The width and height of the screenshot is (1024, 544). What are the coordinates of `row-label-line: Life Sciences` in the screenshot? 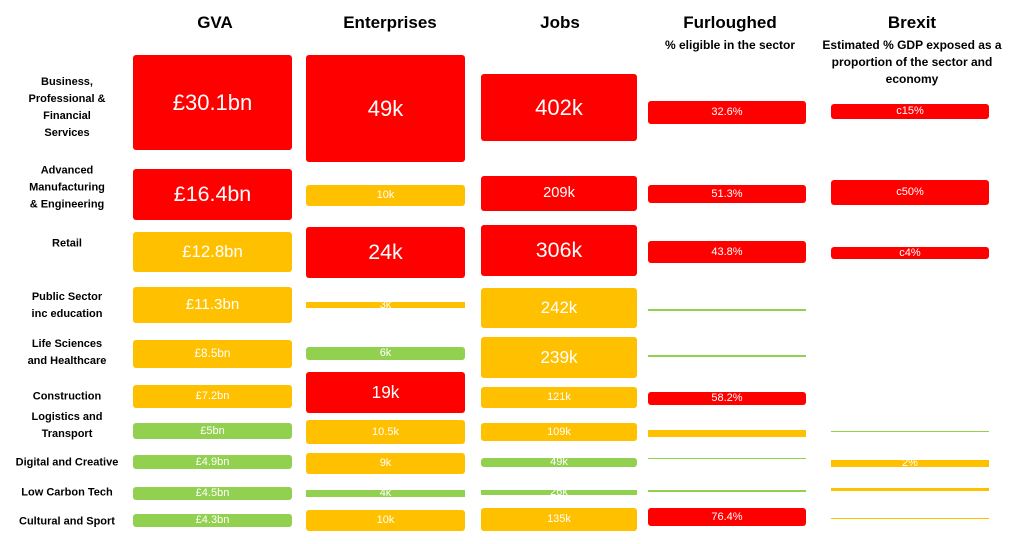 It's located at (67, 344).